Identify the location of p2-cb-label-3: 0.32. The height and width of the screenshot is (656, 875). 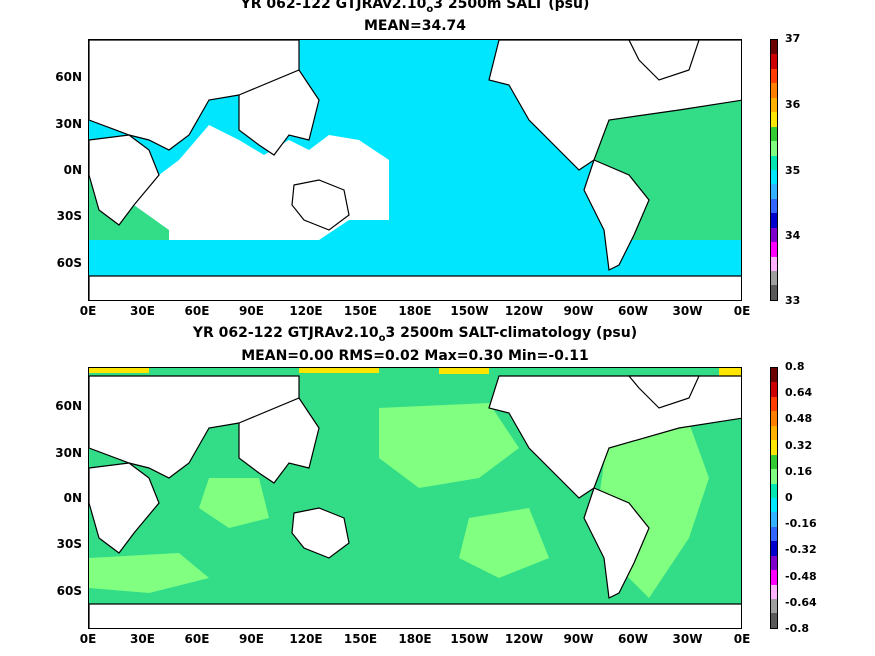
(799, 445).